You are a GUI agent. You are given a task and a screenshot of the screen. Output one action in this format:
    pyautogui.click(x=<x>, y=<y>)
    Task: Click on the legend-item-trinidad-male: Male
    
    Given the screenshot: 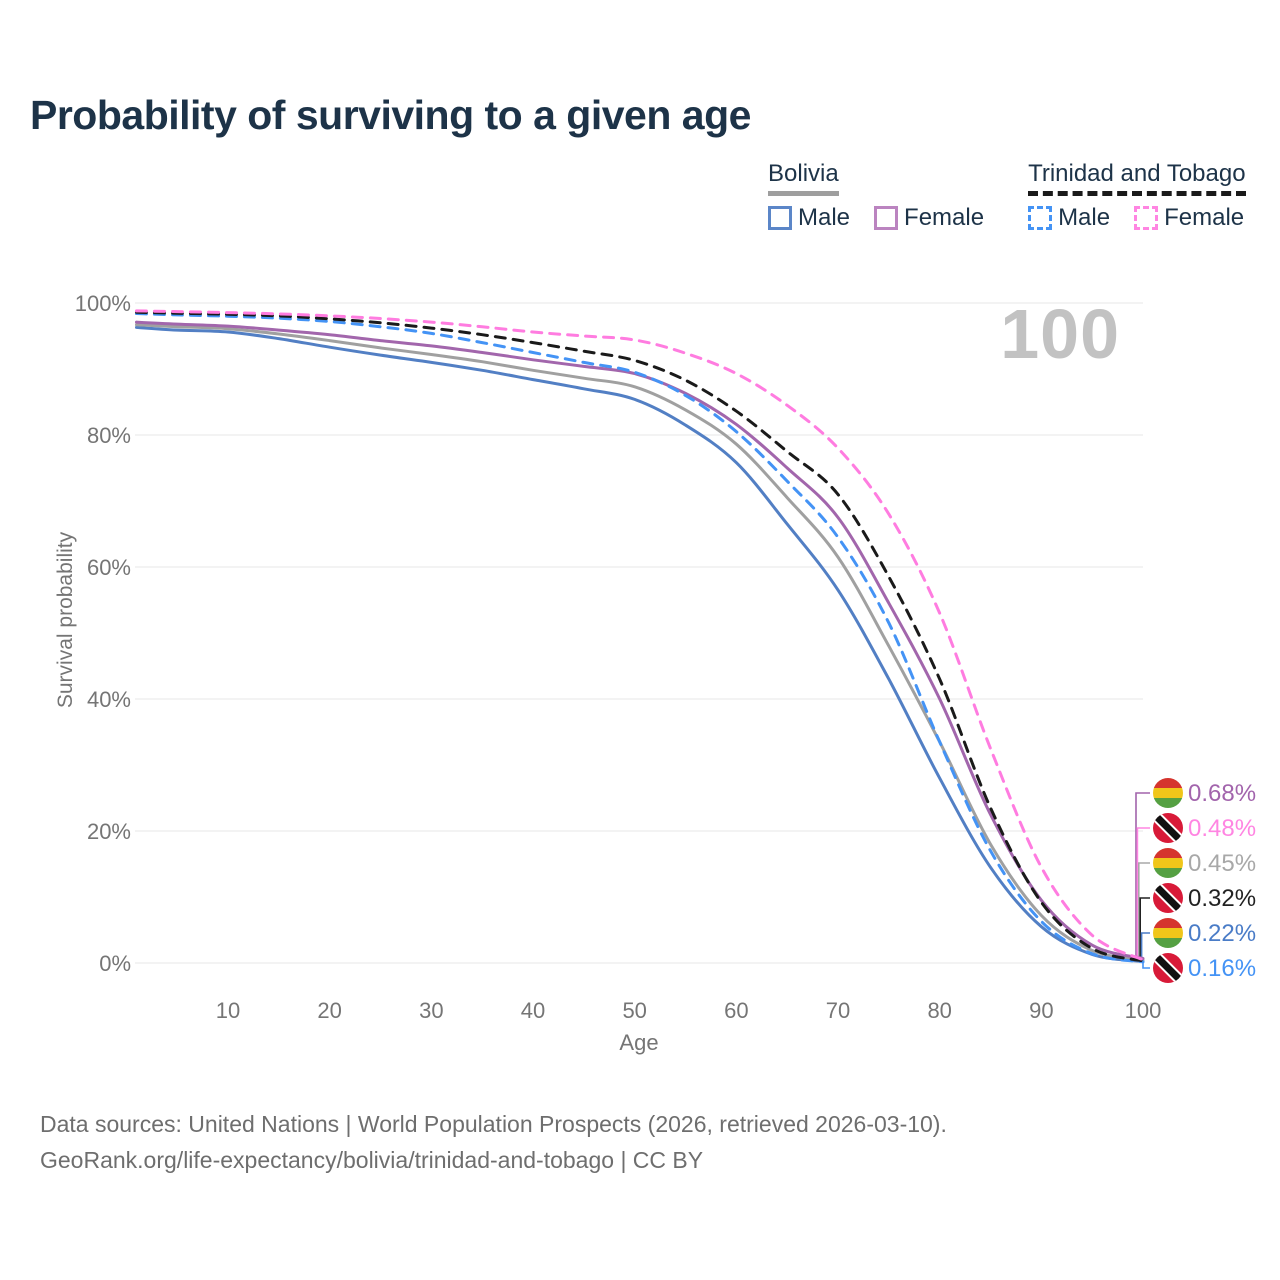 What is the action you would take?
    pyautogui.click(x=1069, y=218)
    